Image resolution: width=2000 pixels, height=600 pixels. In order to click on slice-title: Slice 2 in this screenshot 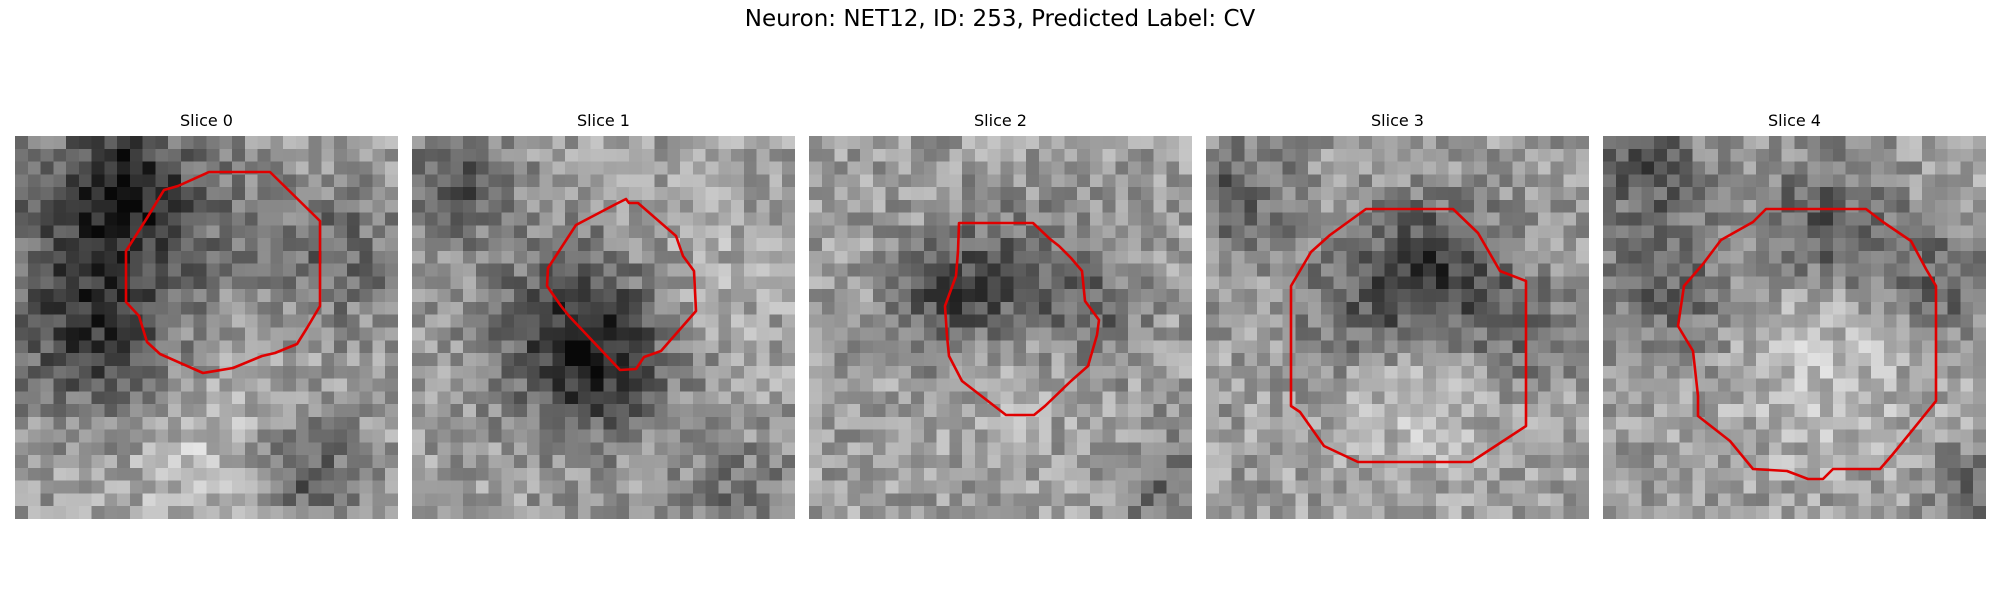, I will do `click(1000, 120)`.